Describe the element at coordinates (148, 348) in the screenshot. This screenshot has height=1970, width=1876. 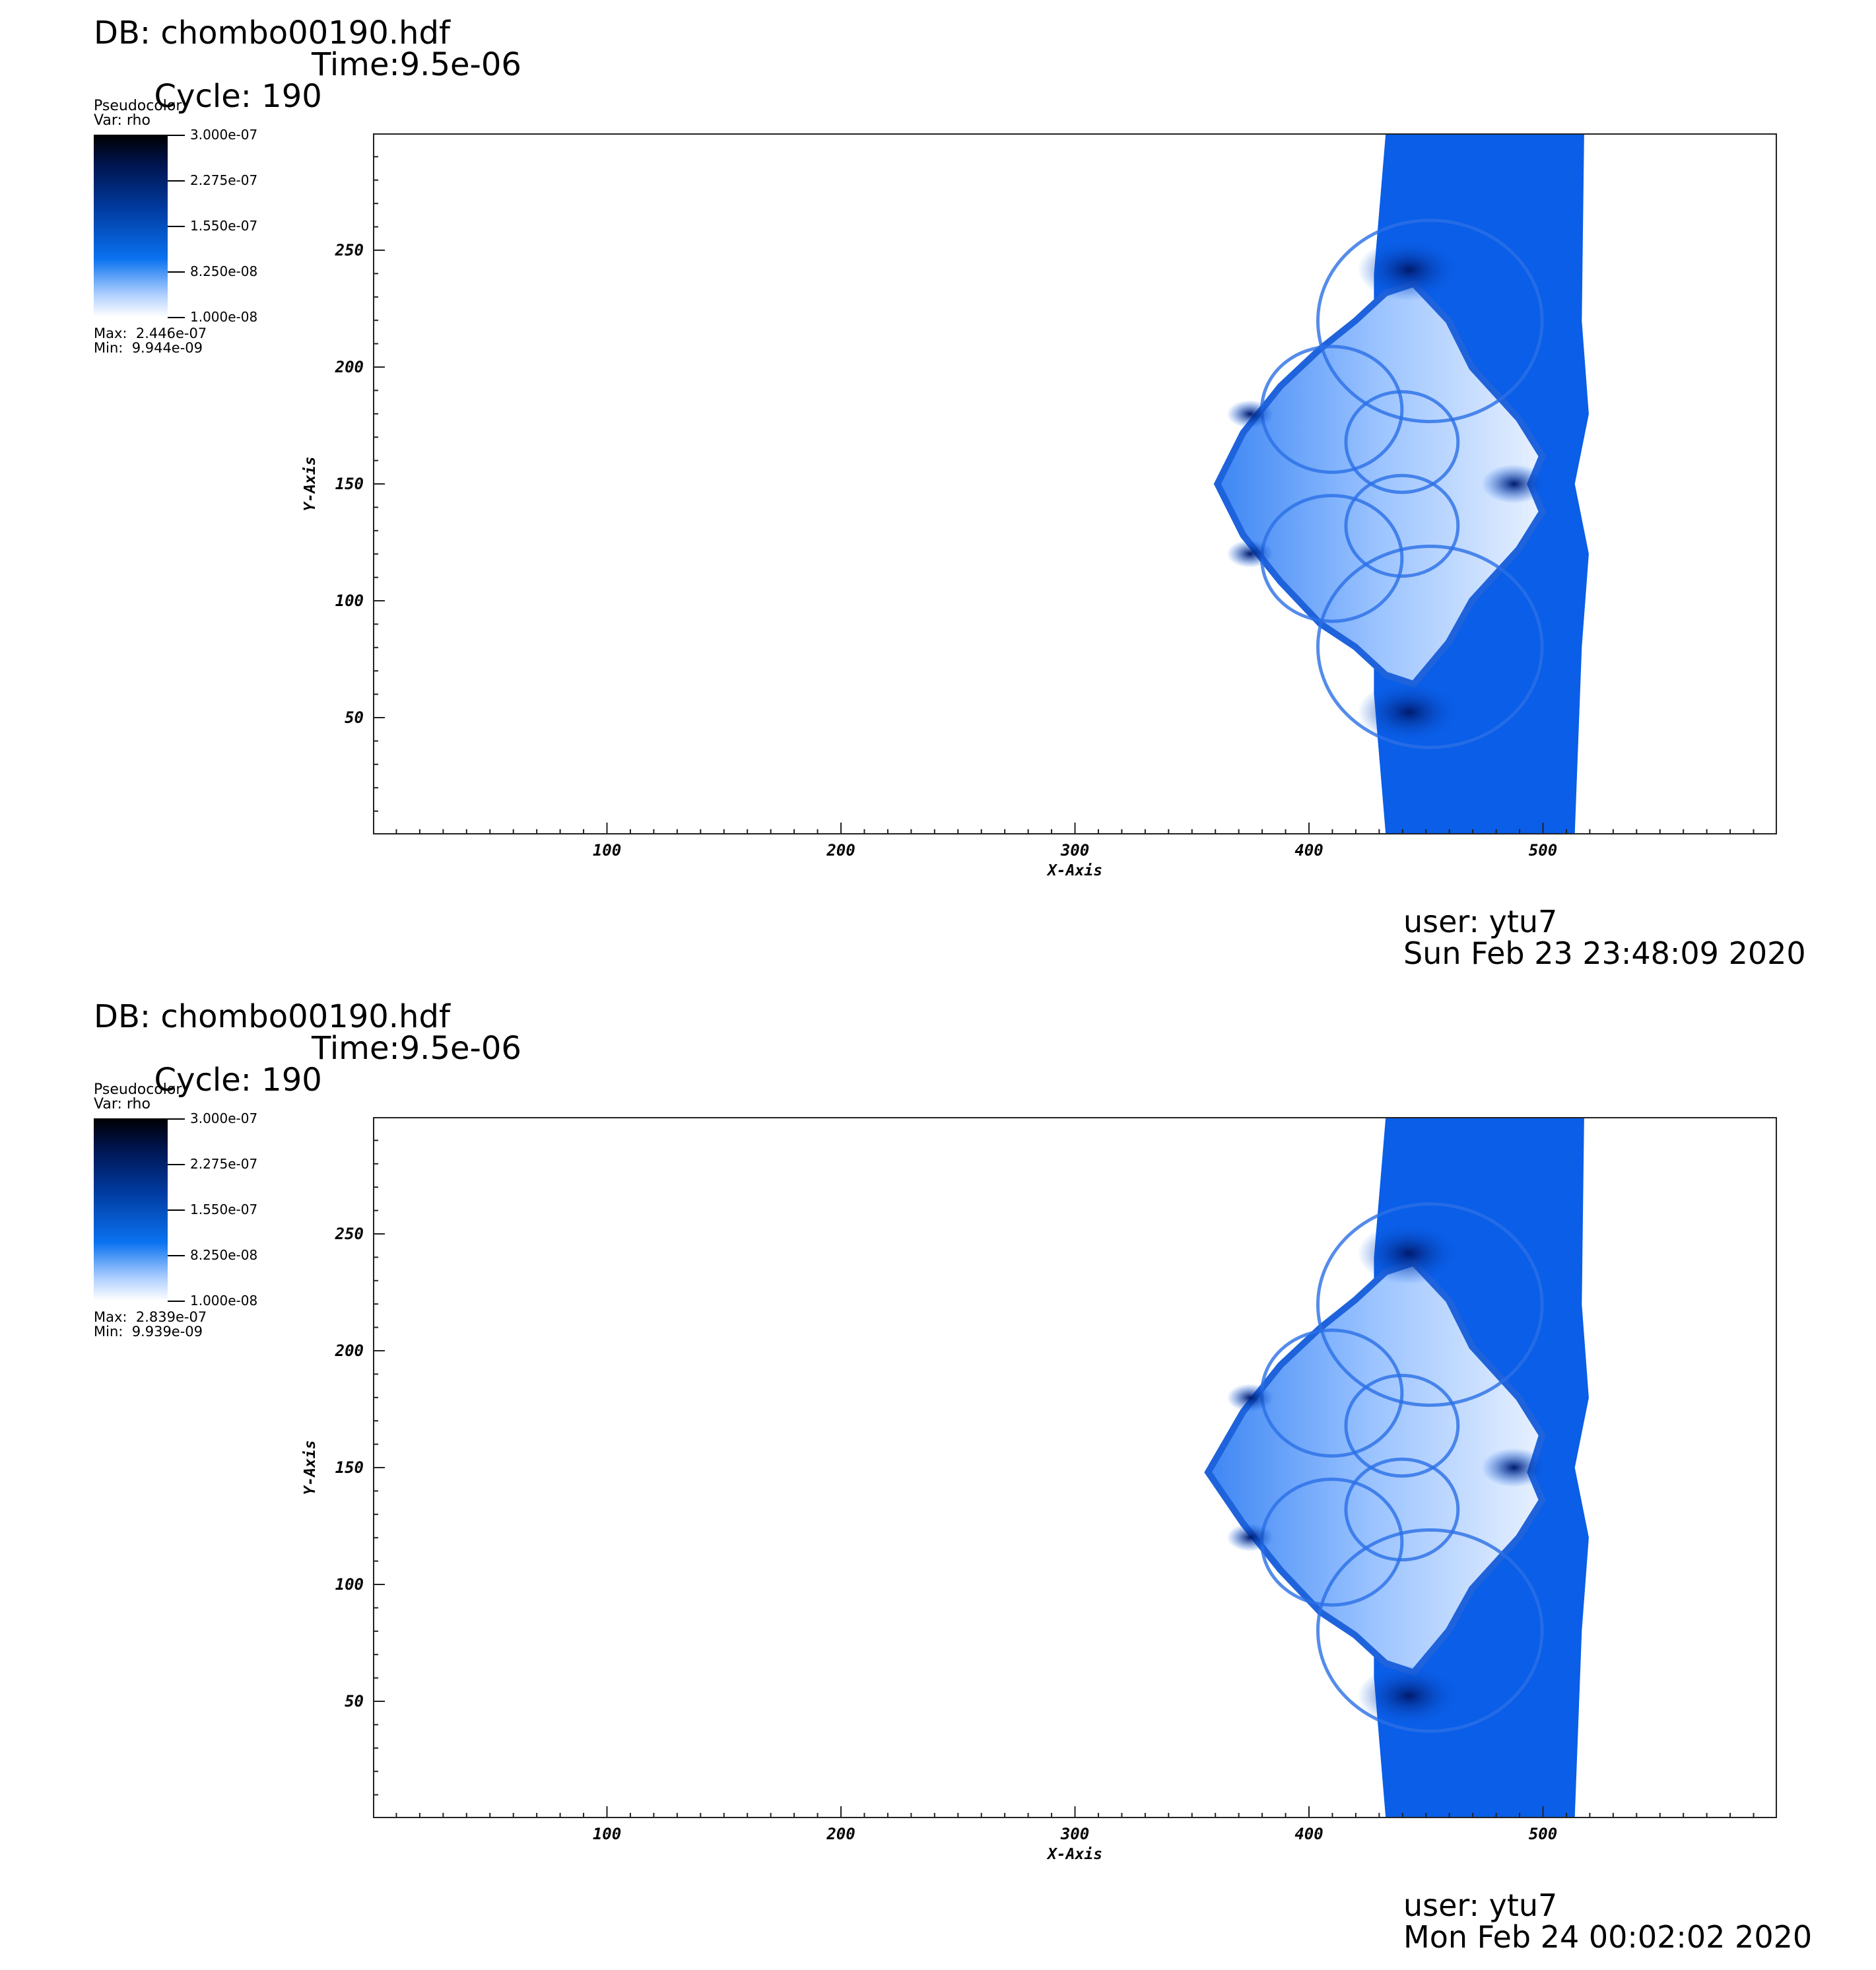
I see `legend-min: Min: 9.944e-09` at that location.